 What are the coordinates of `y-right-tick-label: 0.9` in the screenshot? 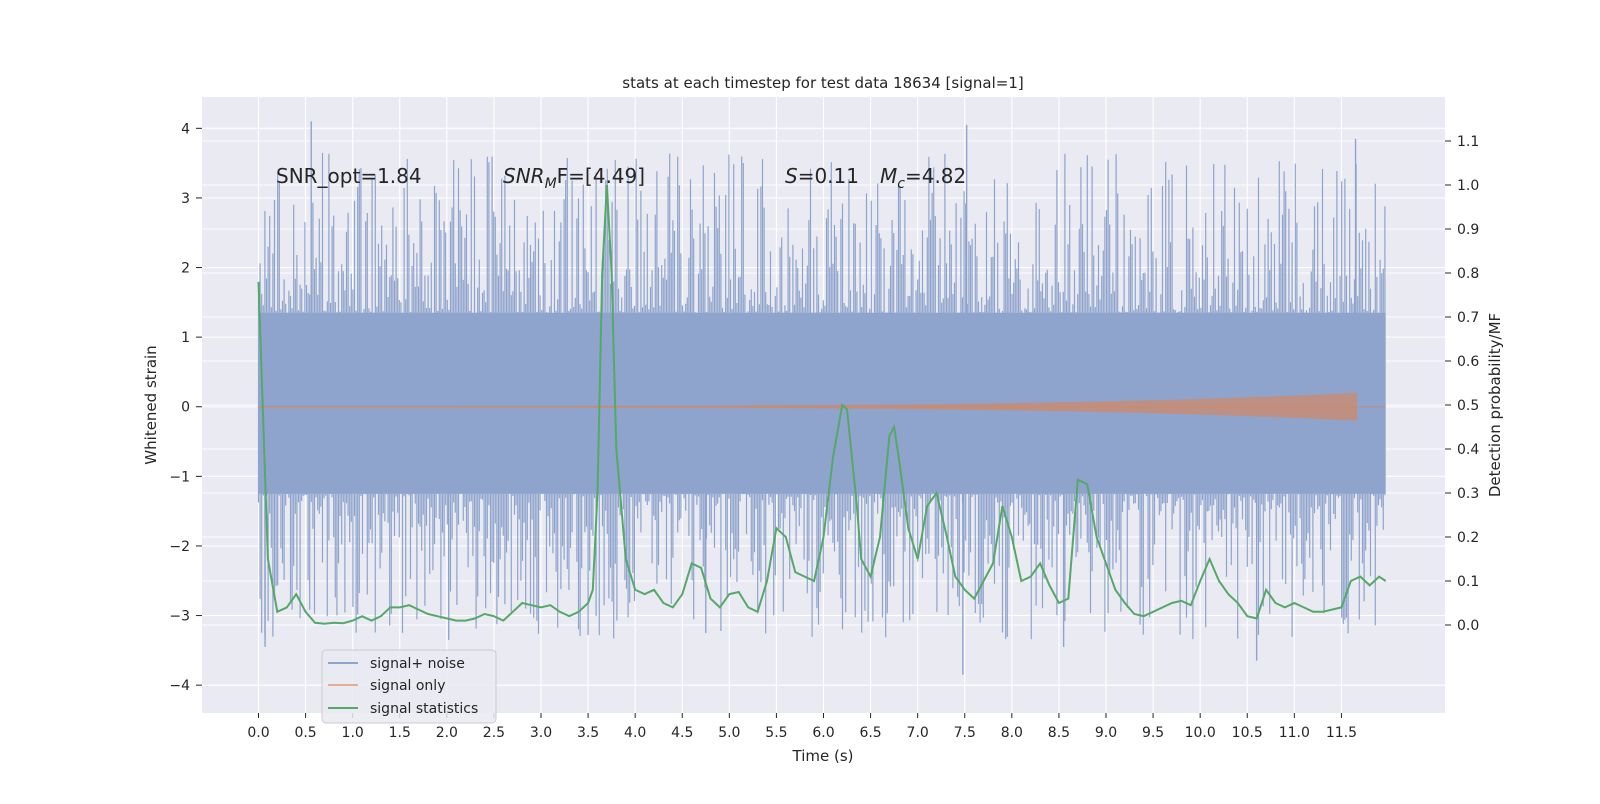 It's located at (1468, 230).